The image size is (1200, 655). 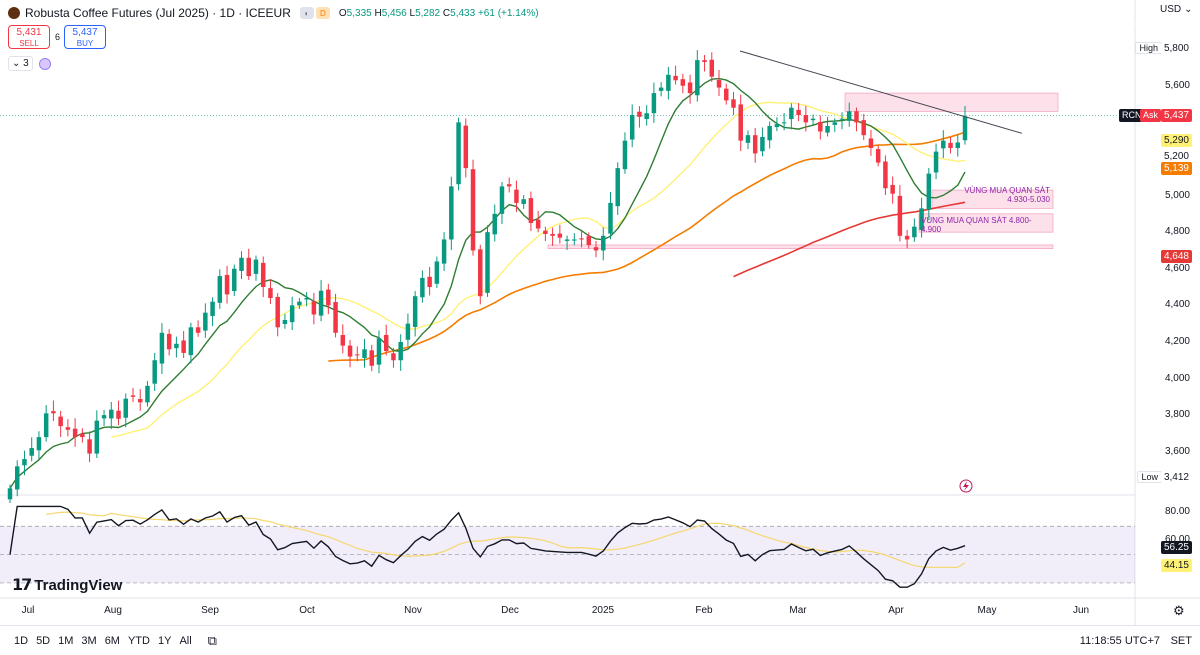 What do you see at coordinates (43, 640) in the screenshot?
I see `range-button-5d: 5D` at bounding box center [43, 640].